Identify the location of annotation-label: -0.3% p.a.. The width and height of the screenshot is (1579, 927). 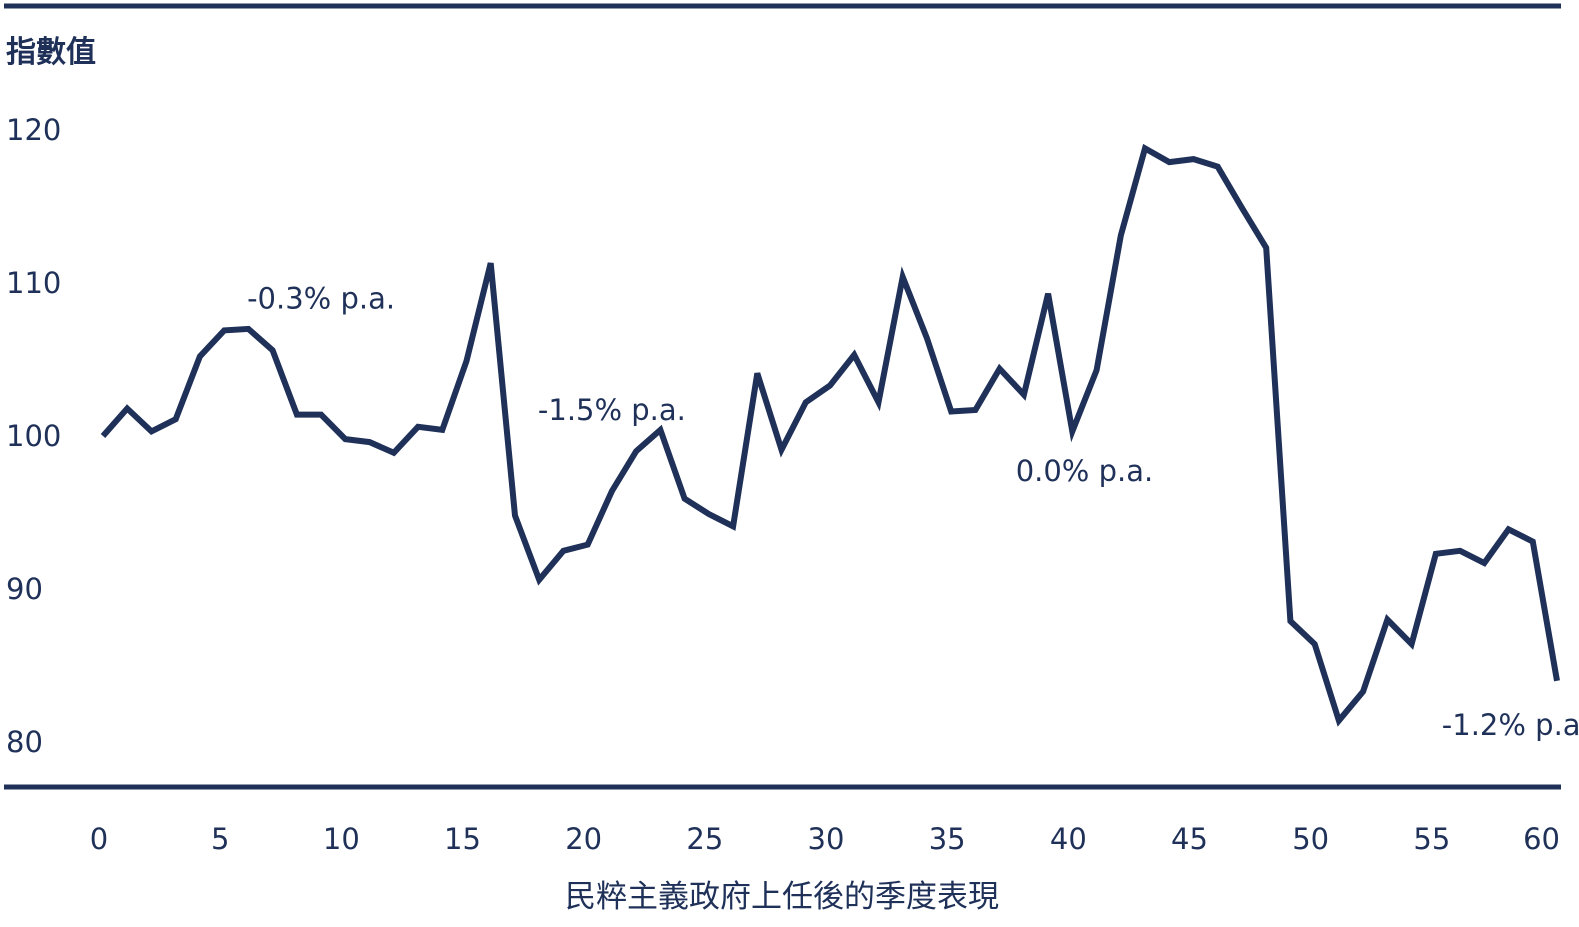
(321, 298).